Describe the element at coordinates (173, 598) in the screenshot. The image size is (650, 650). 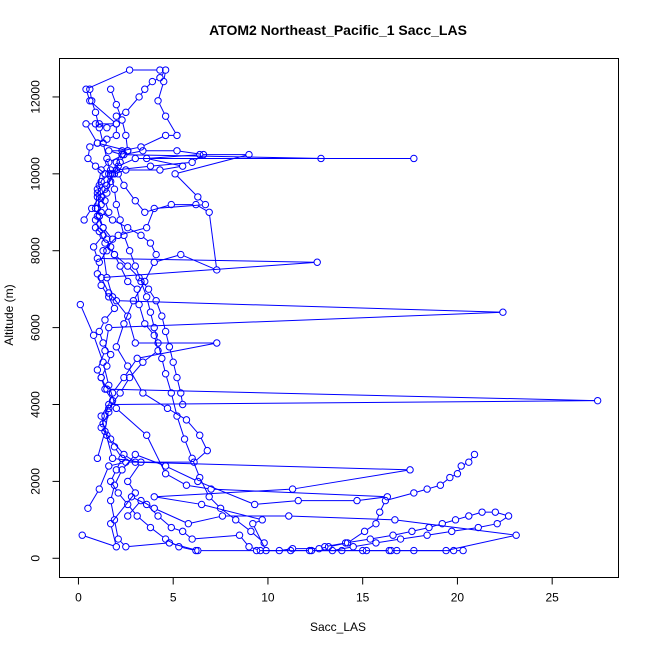
I see `x-tick-label: 5` at that location.